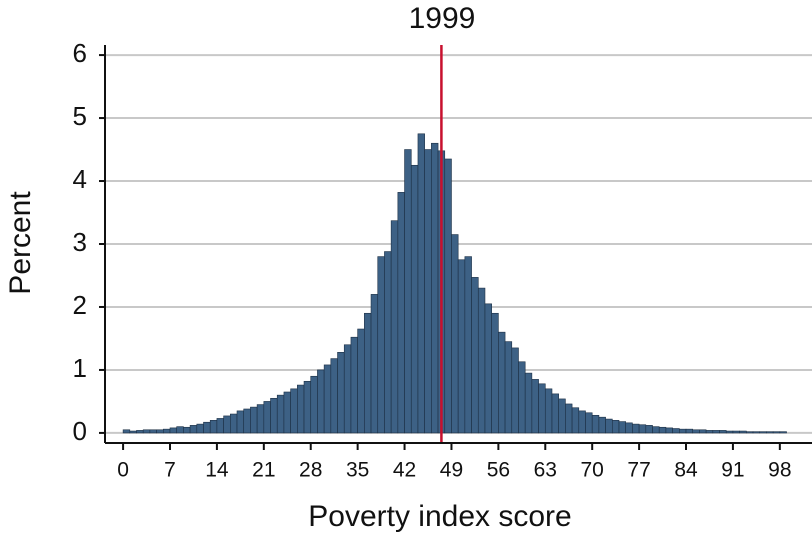 The image size is (812, 533). I want to click on y-axis-label: Percent, so click(20, 243).